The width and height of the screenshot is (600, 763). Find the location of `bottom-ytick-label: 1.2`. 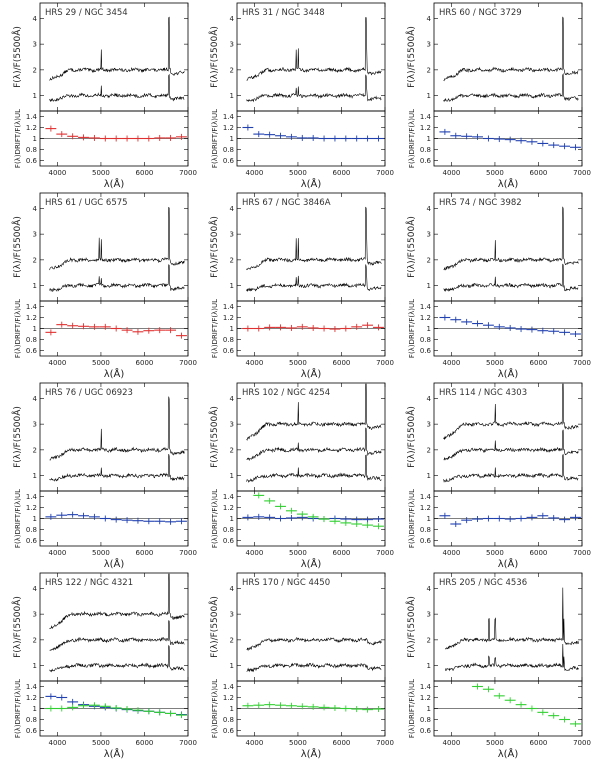

bottom-ytick-label: 1.2 is located at coordinates (228, 508).